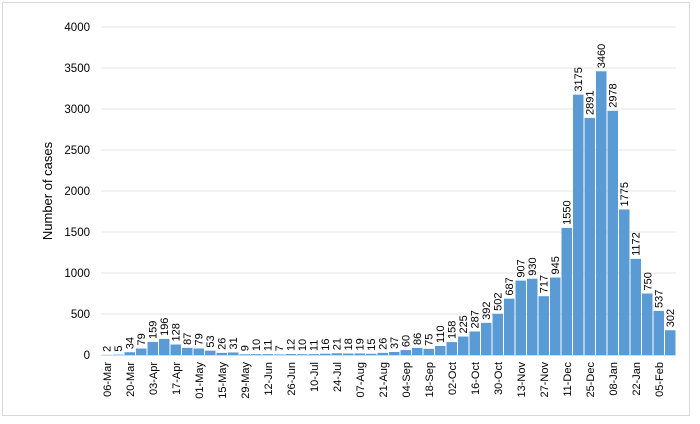 The height and width of the screenshot is (424, 700). I want to click on data-label: 196, so click(165, 327).